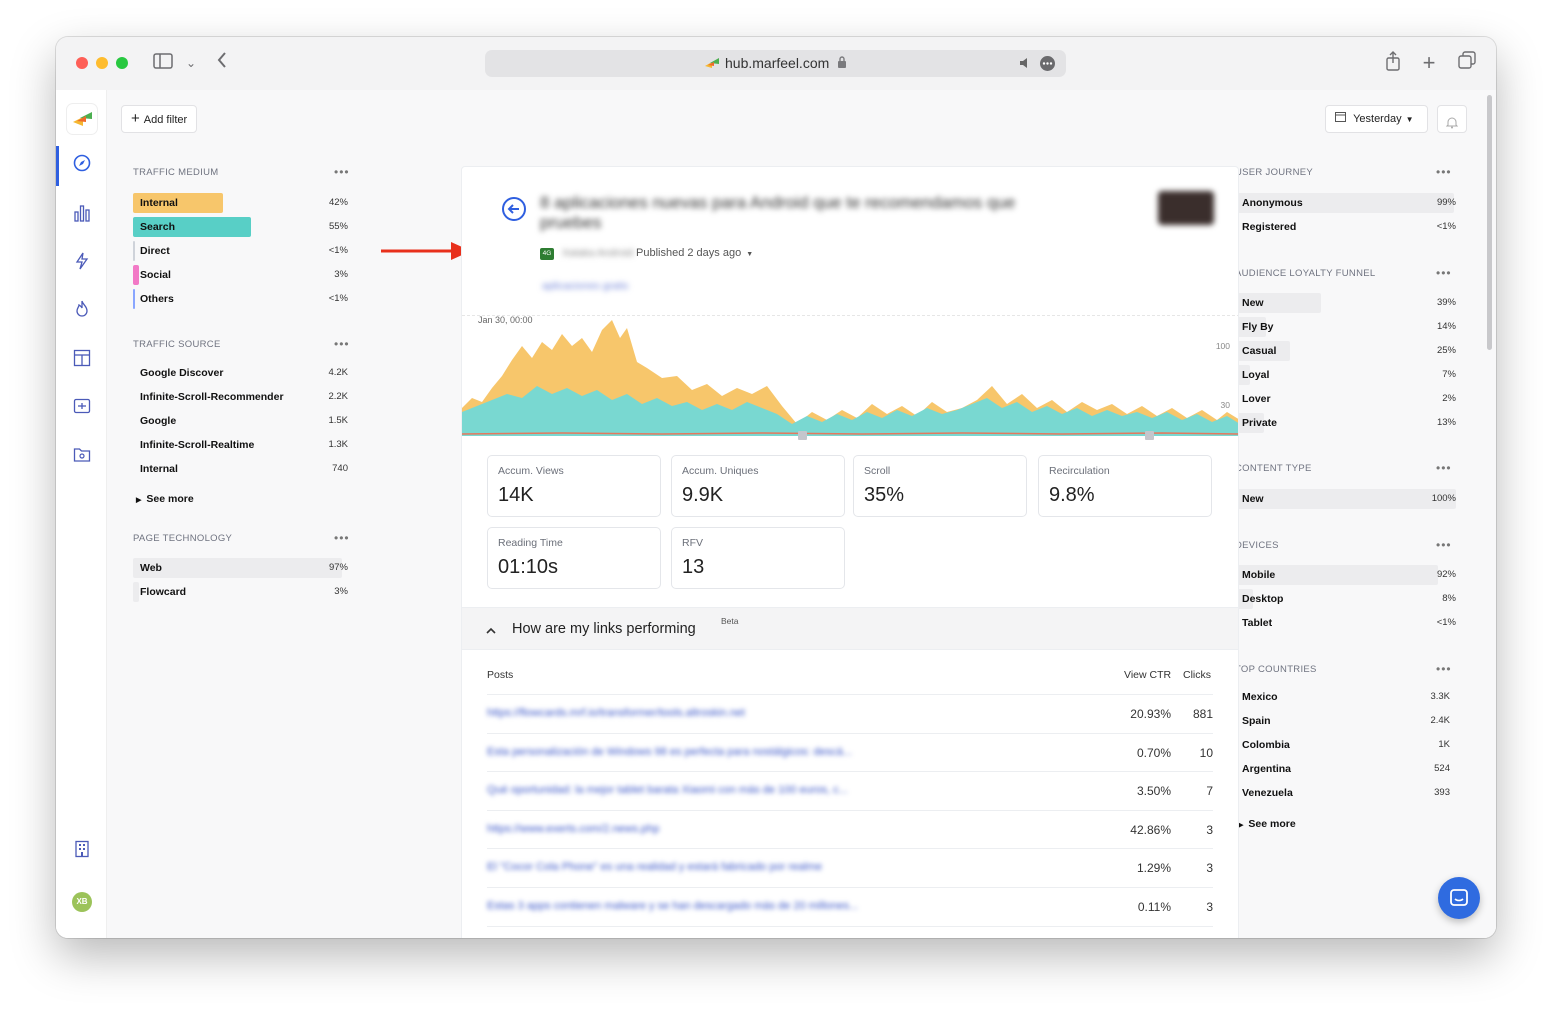 The height and width of the screenshot is (1012, 1552). What do you see at coordinates (82, 409) in the screenshot?
I see `widget-icon` at bounding box center [82, 409].